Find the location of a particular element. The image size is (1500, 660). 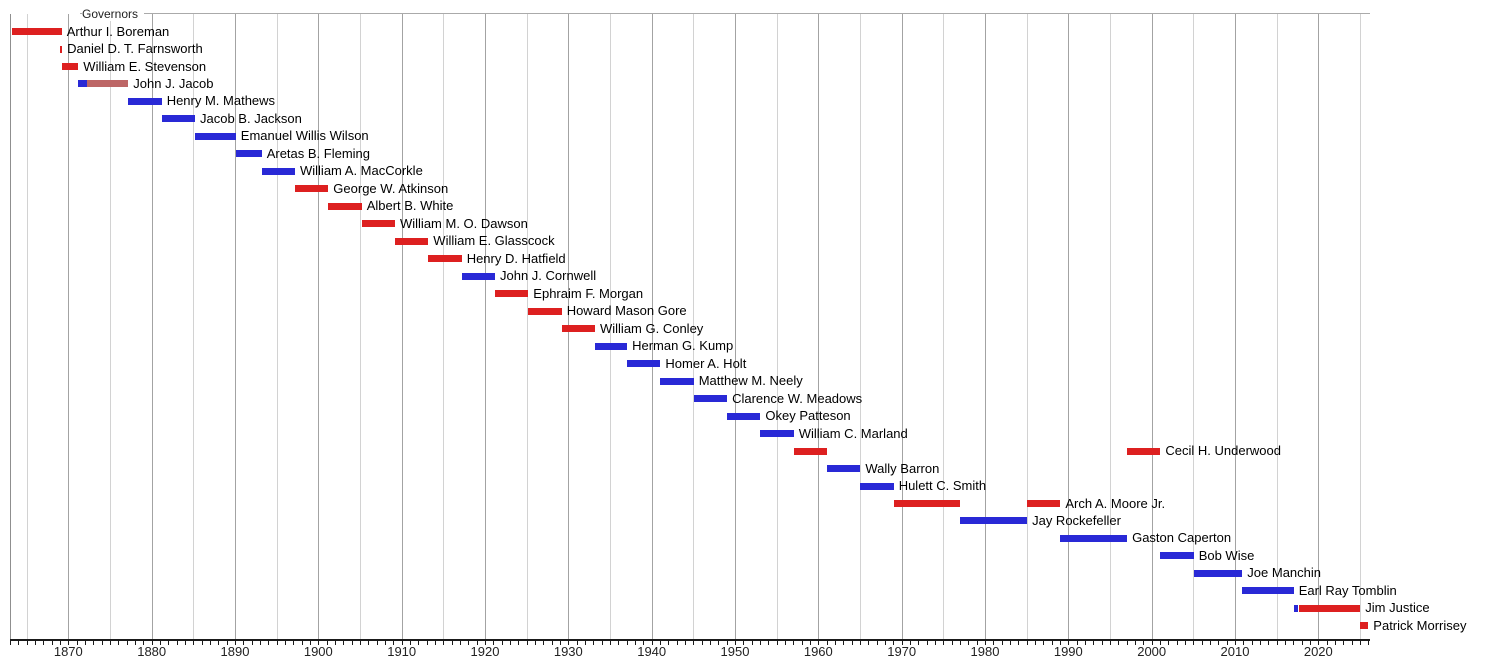

axis-tick-1925 is located at coordinates (527, 643).